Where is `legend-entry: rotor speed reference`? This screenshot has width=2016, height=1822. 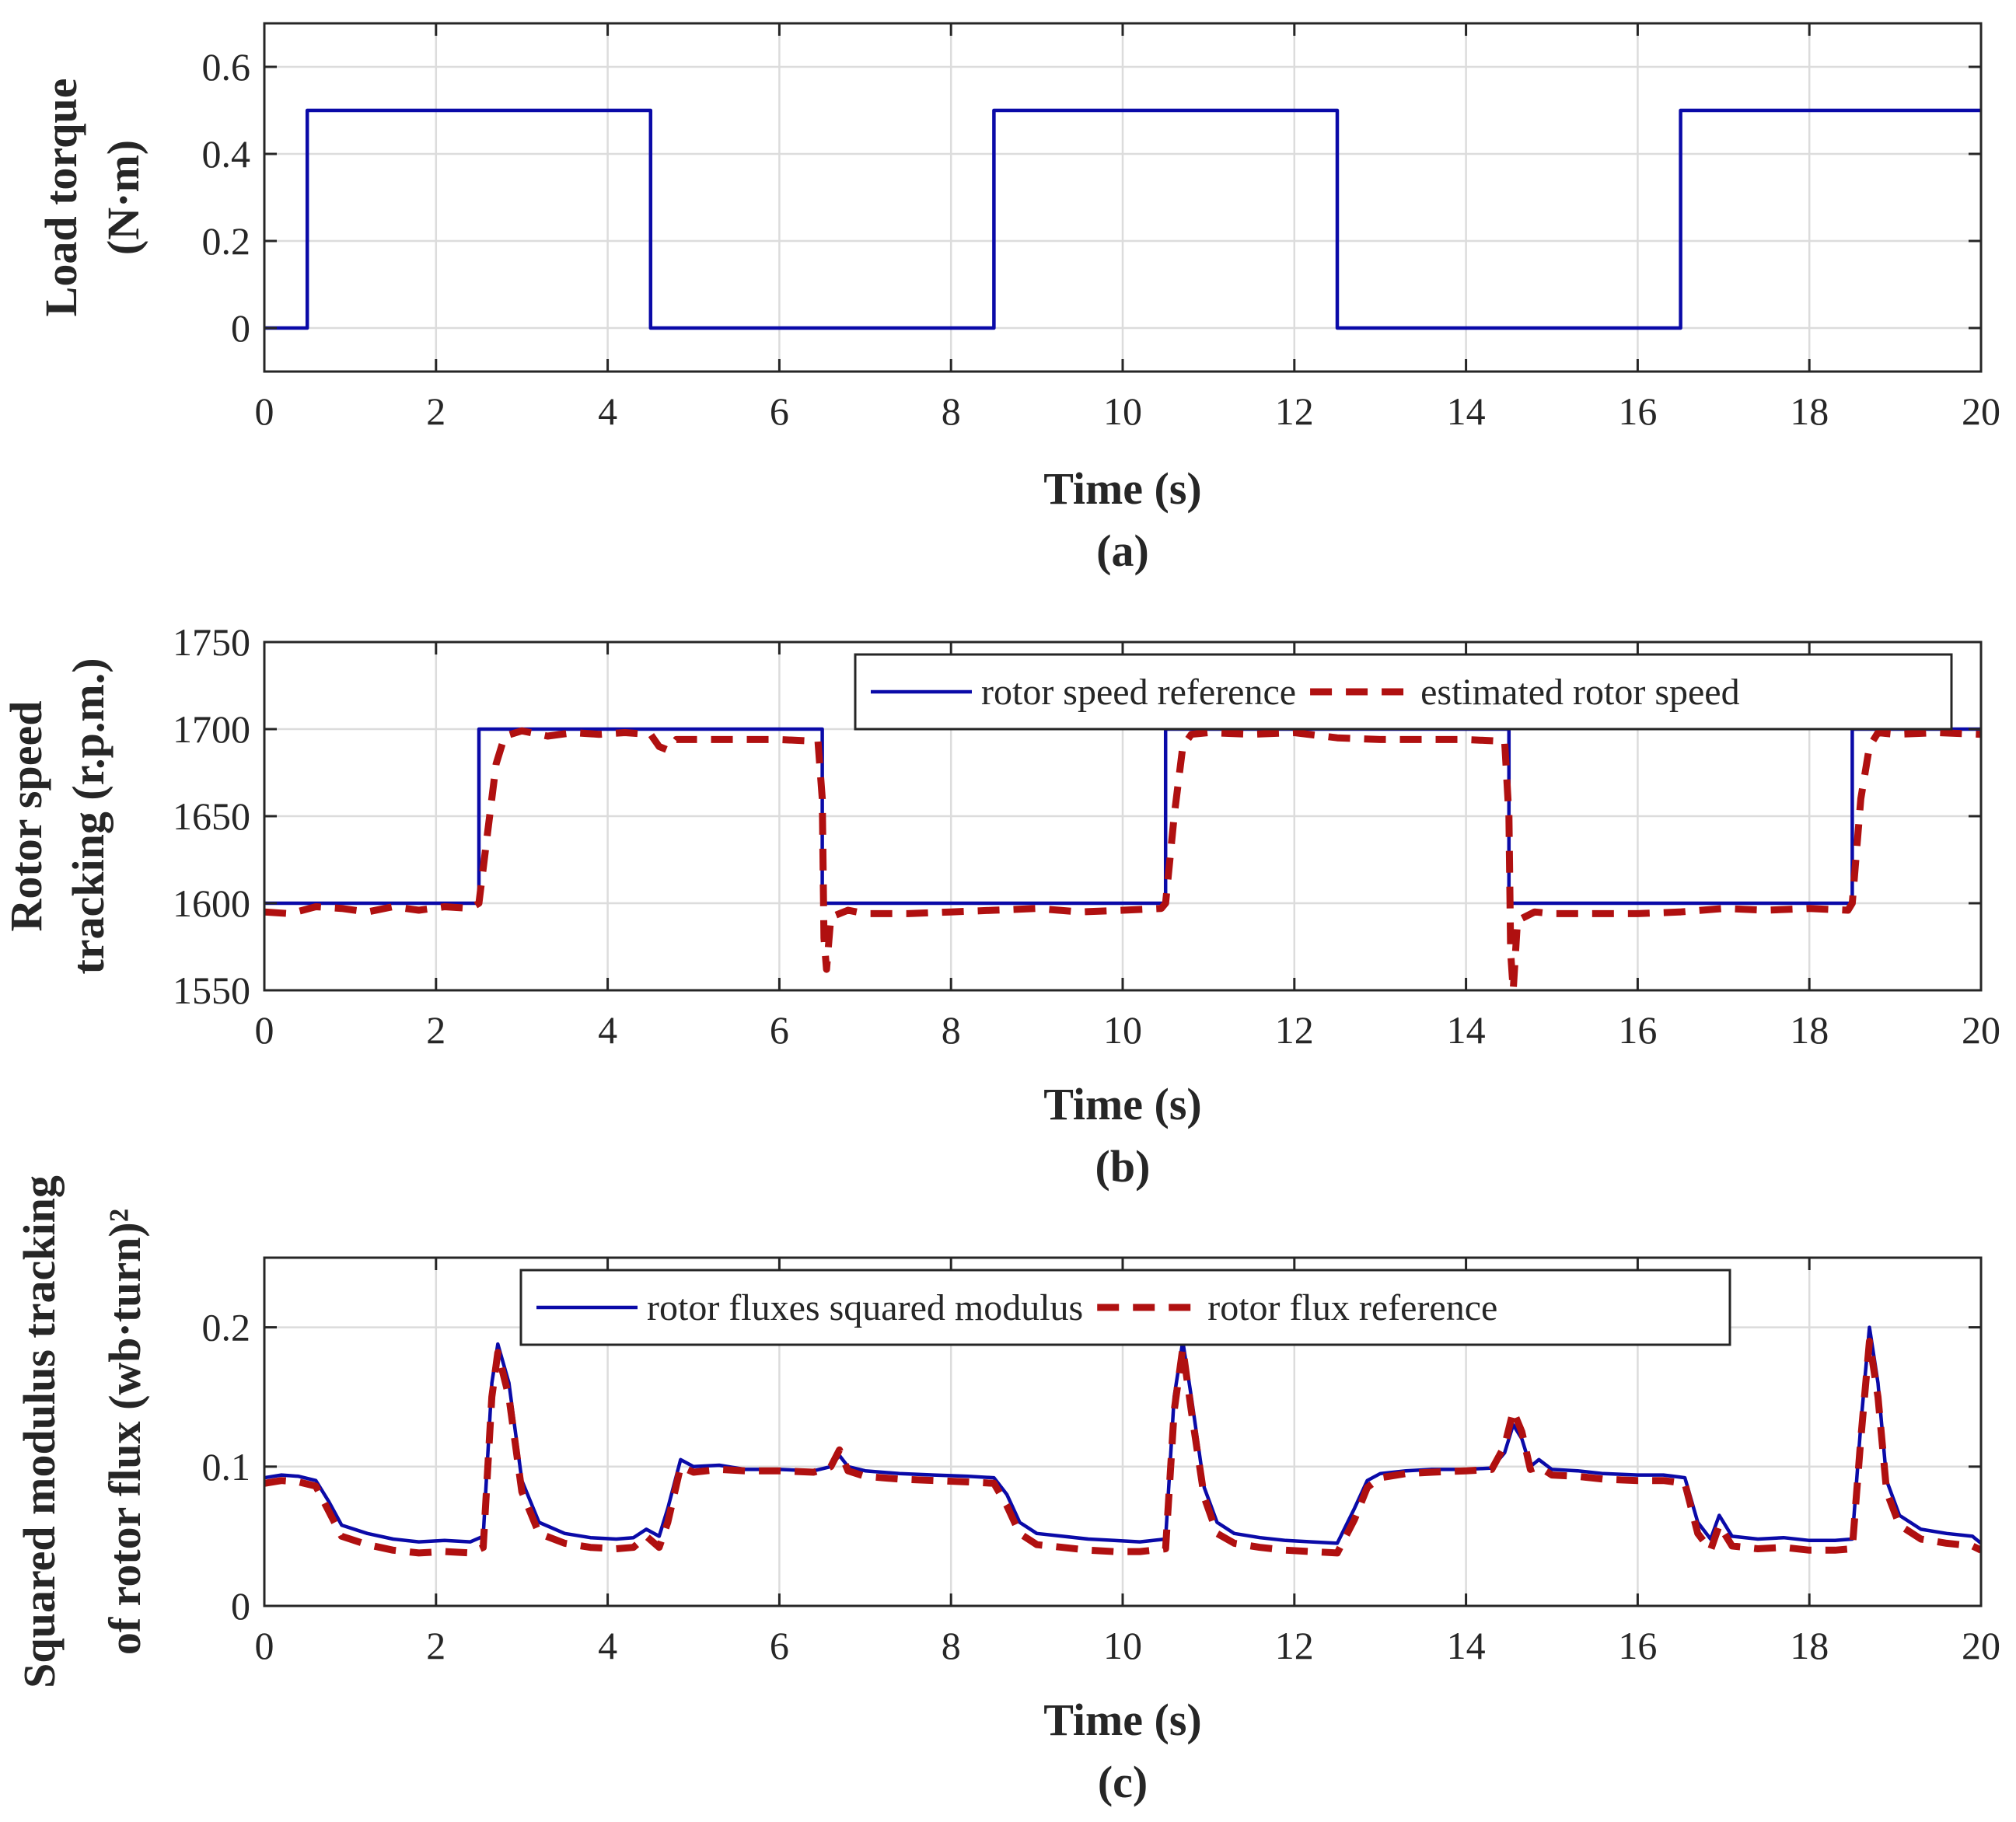 legend-entry: rotor speed reference is located at coordinates (1138, 692).